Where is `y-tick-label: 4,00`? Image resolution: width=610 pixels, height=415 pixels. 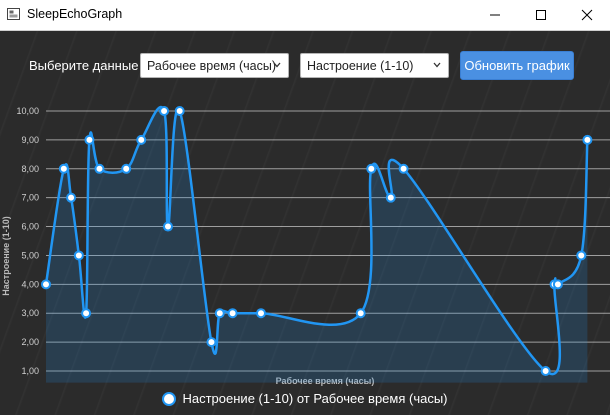
y-tick-label: 4,00 is located at coordinates (30, 284).